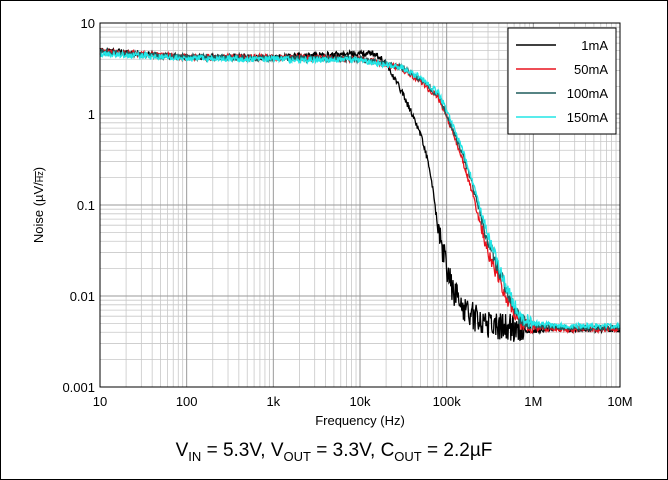 The height and width of the screenshot is (480, 668). Describe the element at coordinates (187, 401) in the screenshot. I see `x-tick-label: 100` at that location.